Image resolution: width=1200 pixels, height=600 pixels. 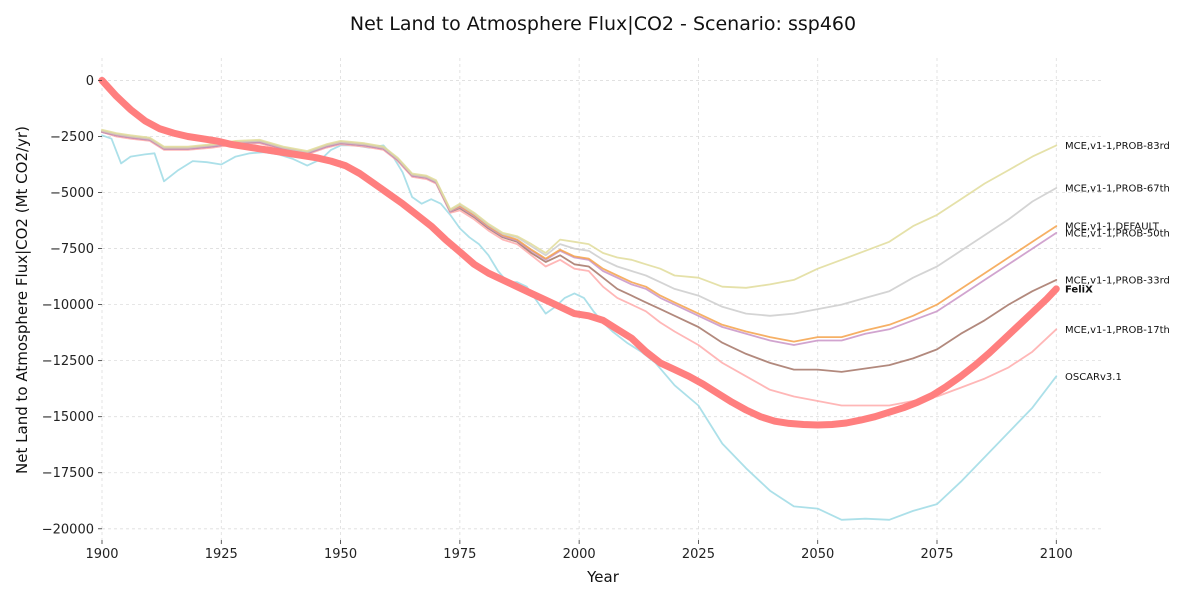 What do you see at coordinates (68, 417) in the screenshot?
I see `y-tick-label: −15000` at bounding box center [68, 417].